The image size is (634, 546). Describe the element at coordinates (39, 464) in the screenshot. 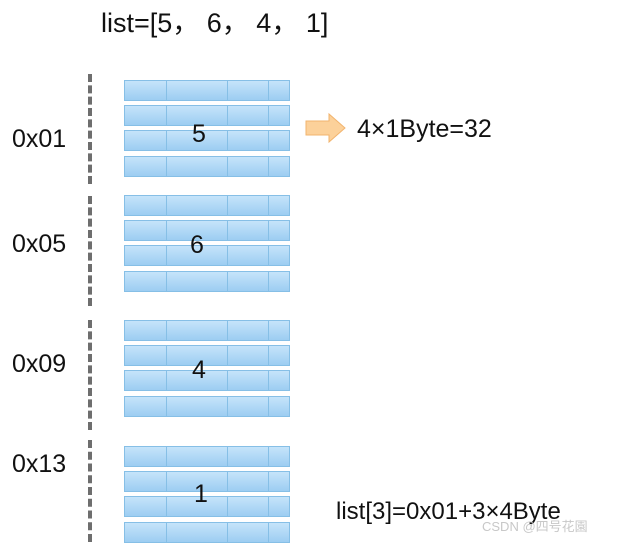

I see `address-label: 0x13` at that location.